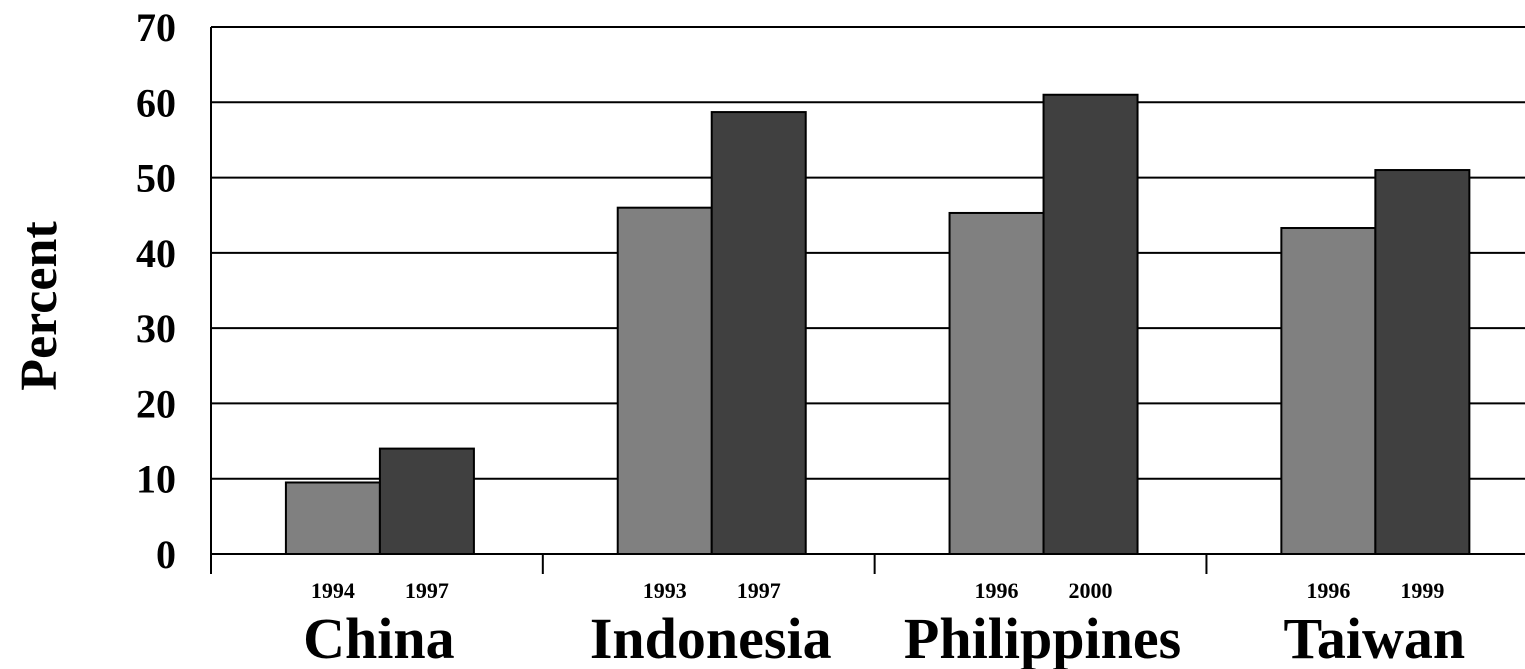 The height and width of the screenshot is (669, 1525). What do you see at coordinates (166, 554) in the screenshot?
I see `y-tick-label: 0` at bounding box center [166, 554].